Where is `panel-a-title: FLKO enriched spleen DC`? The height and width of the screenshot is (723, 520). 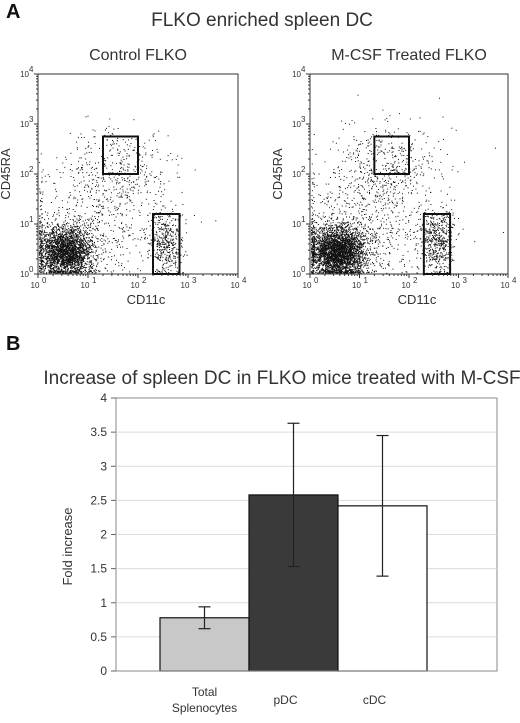
panel-a-title: FLKO enriched spleen DC is located at coordinates (262, 20).